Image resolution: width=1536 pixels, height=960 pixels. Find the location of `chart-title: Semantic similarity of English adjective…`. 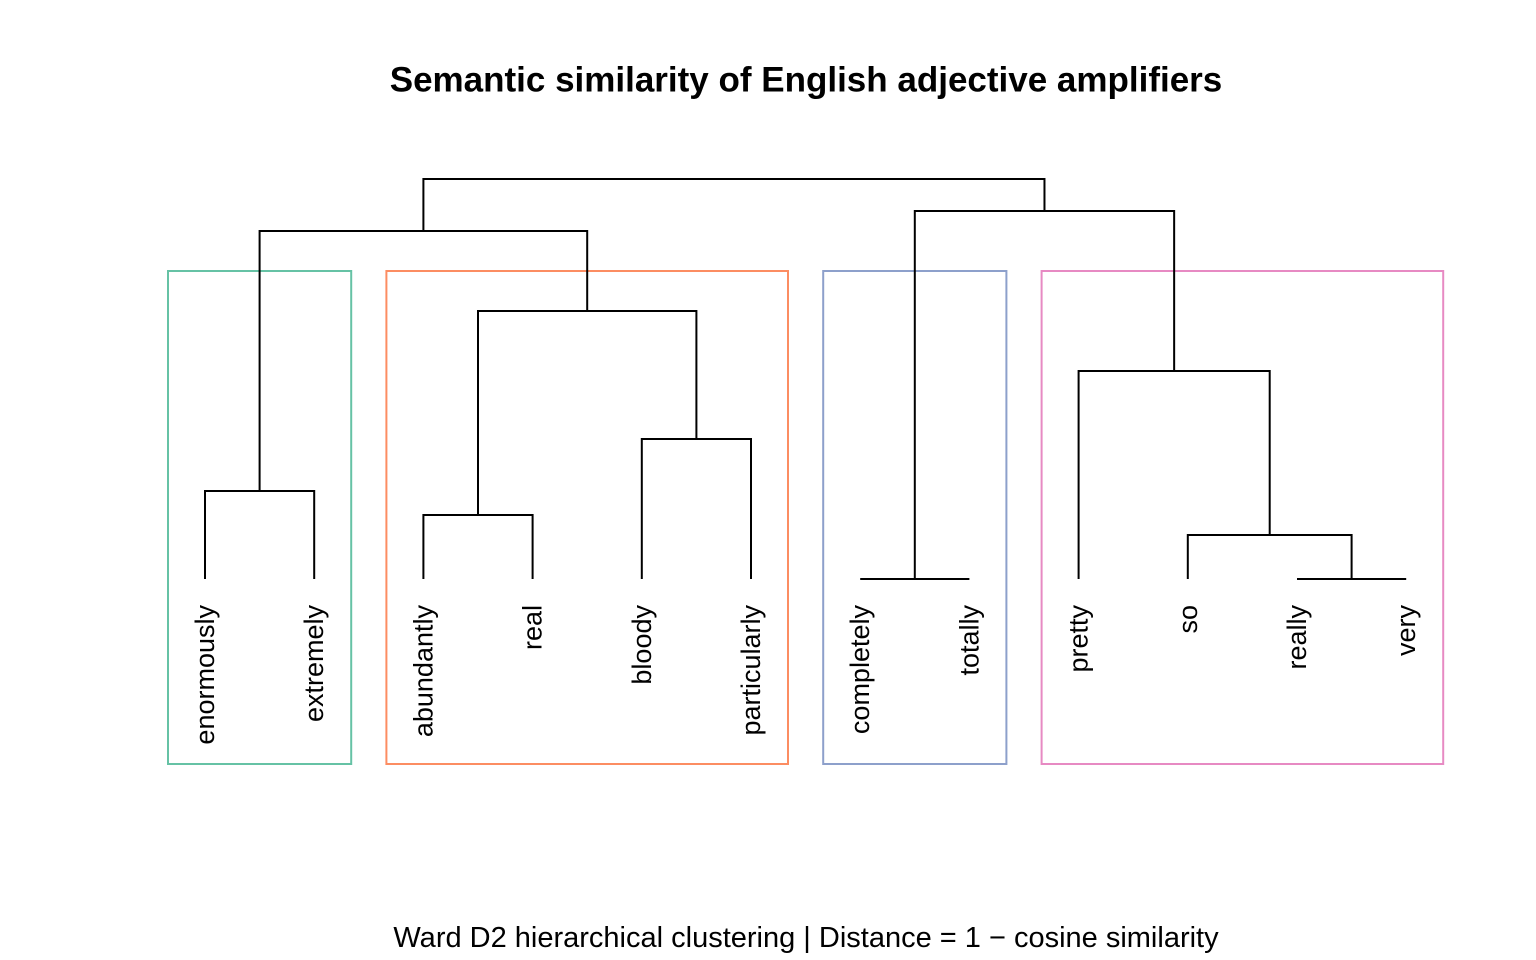

chart-title: Semantic similarity of English adjective… is located at coordinates (806, 80).